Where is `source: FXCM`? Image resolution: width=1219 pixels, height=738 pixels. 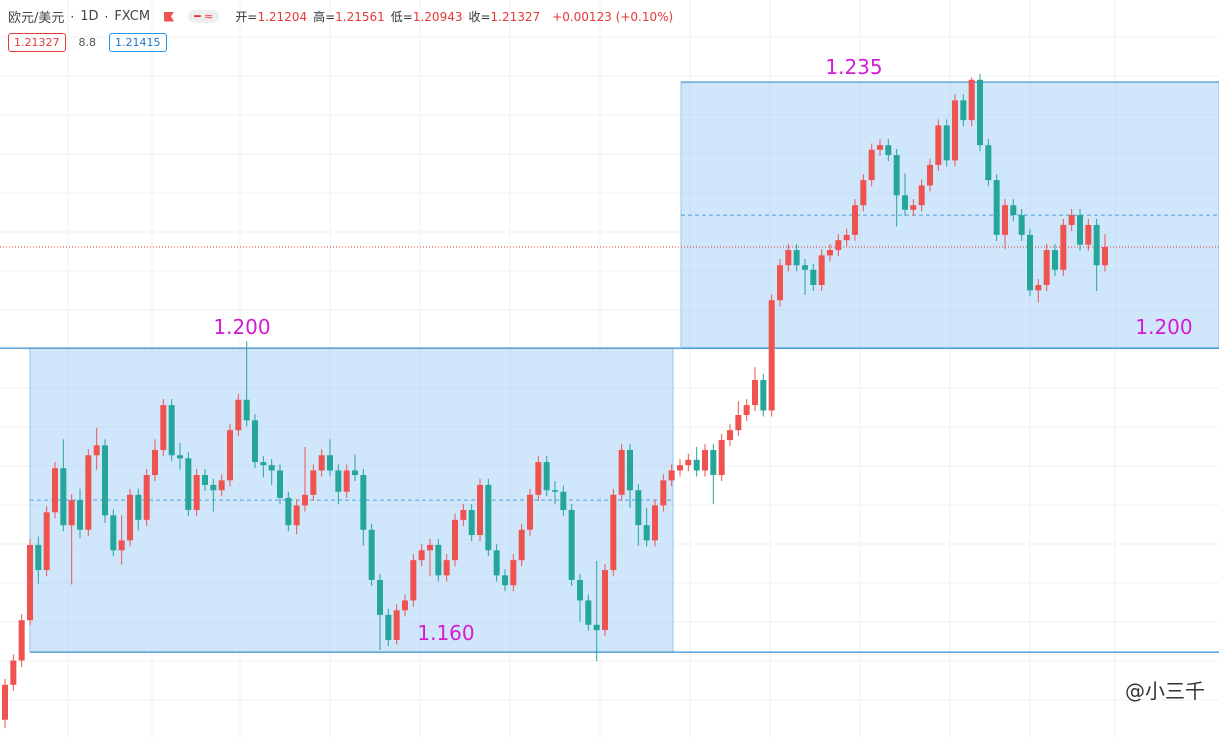 source: FXCM is located at coordinates (132, 16).